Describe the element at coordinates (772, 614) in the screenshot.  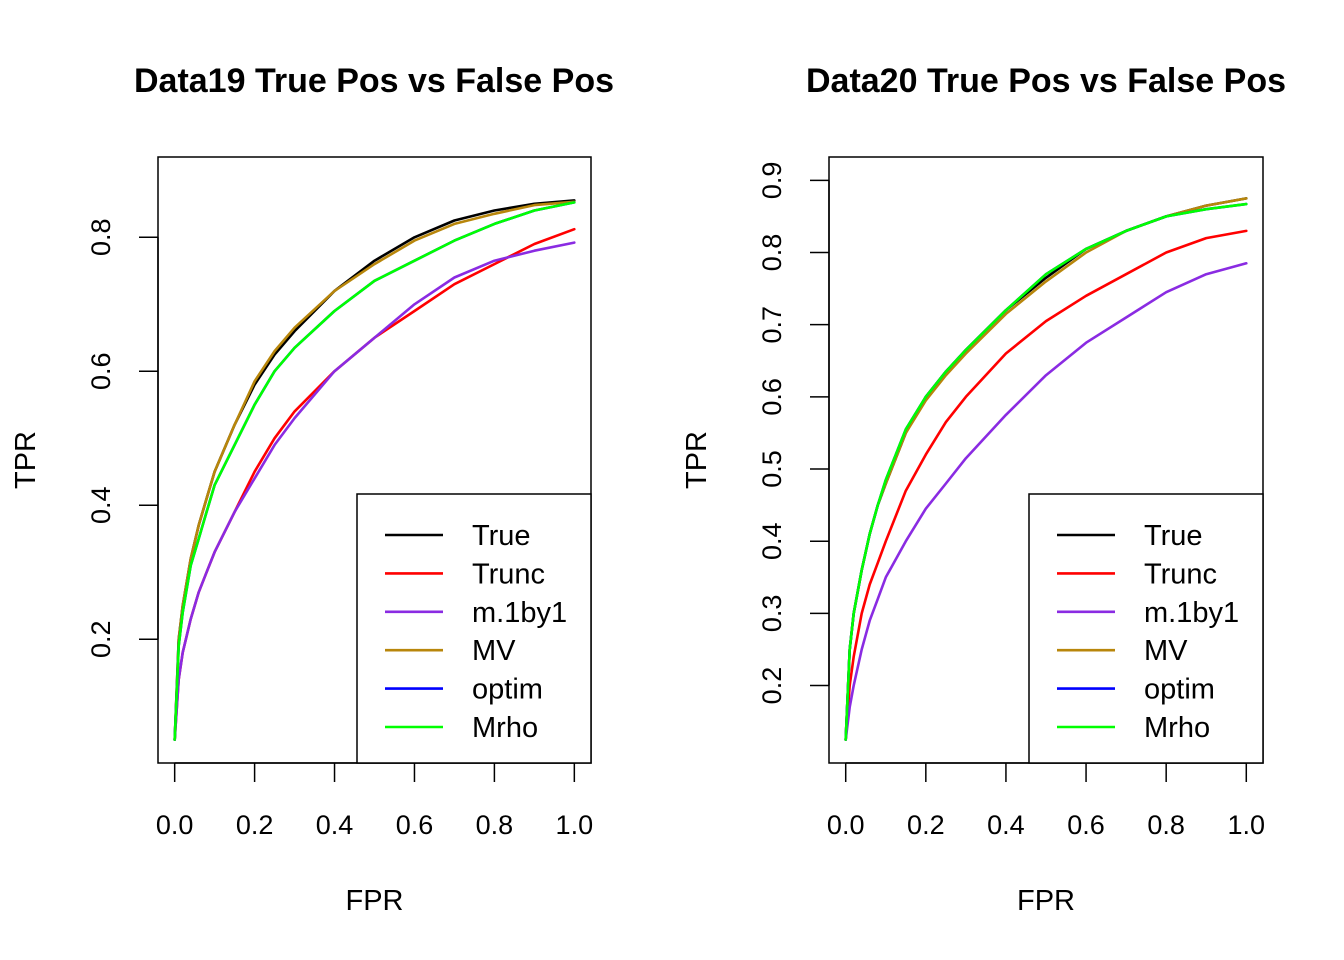
I see `y-tick-label: 0.3` at that location.